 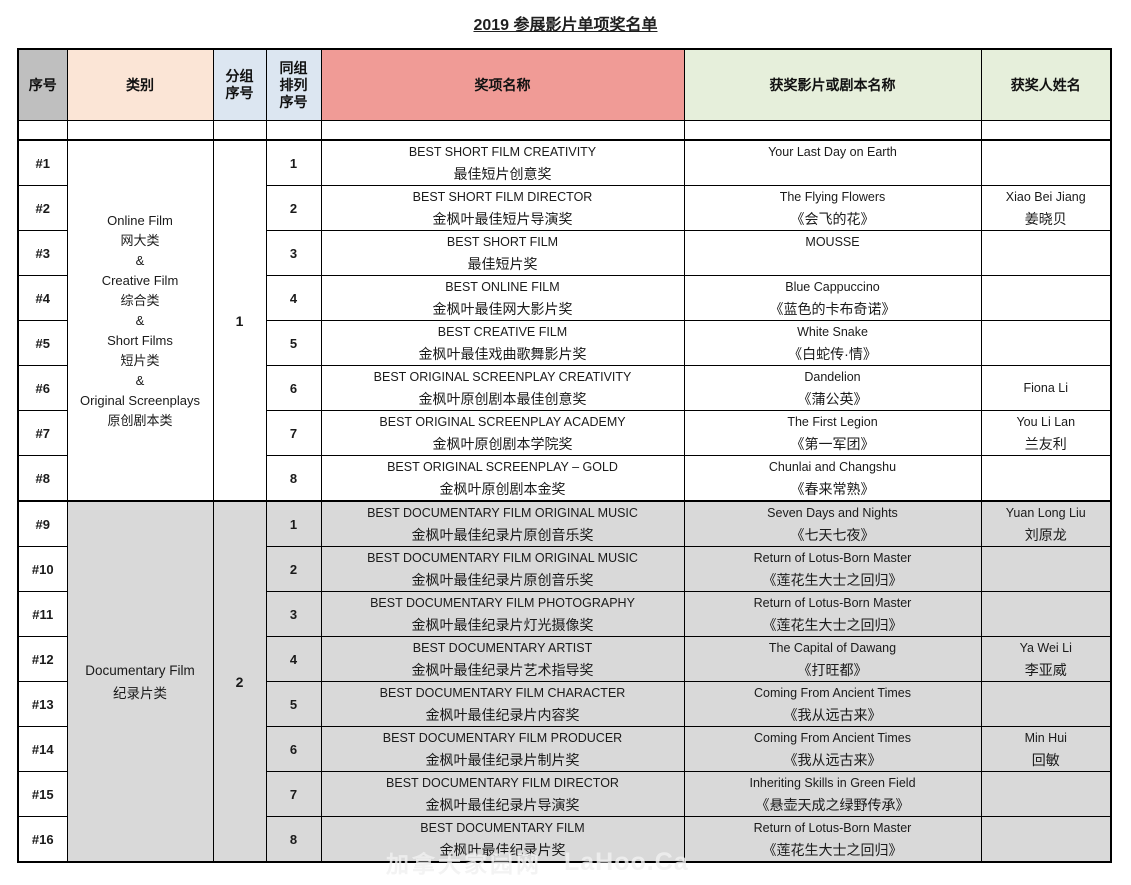 What do you see at coordinates (140, 670) in the screenshot?
I see `category-line: Documentary Film` at bounding box center [140, 670].